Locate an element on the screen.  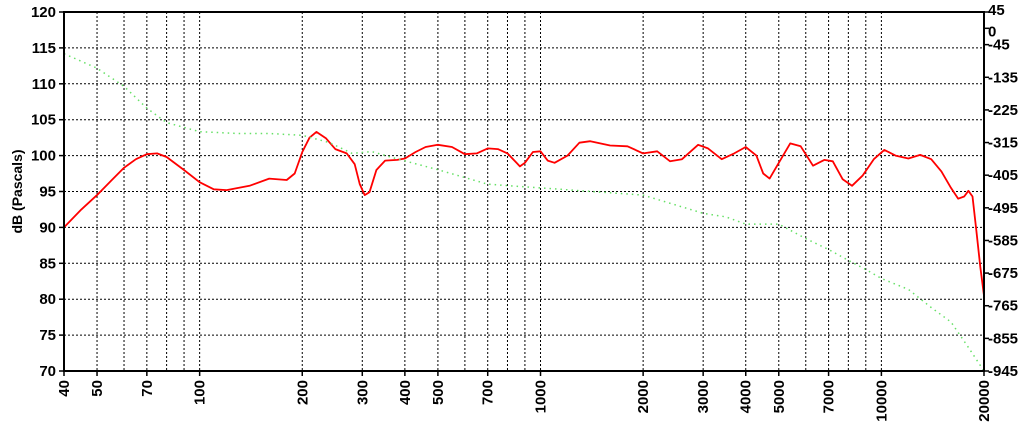
y2-tick-label: -135 is located at coordinates (1003, 77).